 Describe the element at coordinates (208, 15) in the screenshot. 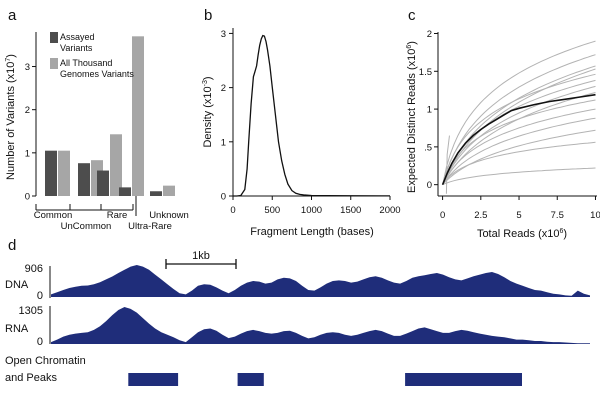

I see `panel-letter-b: b` at that location.